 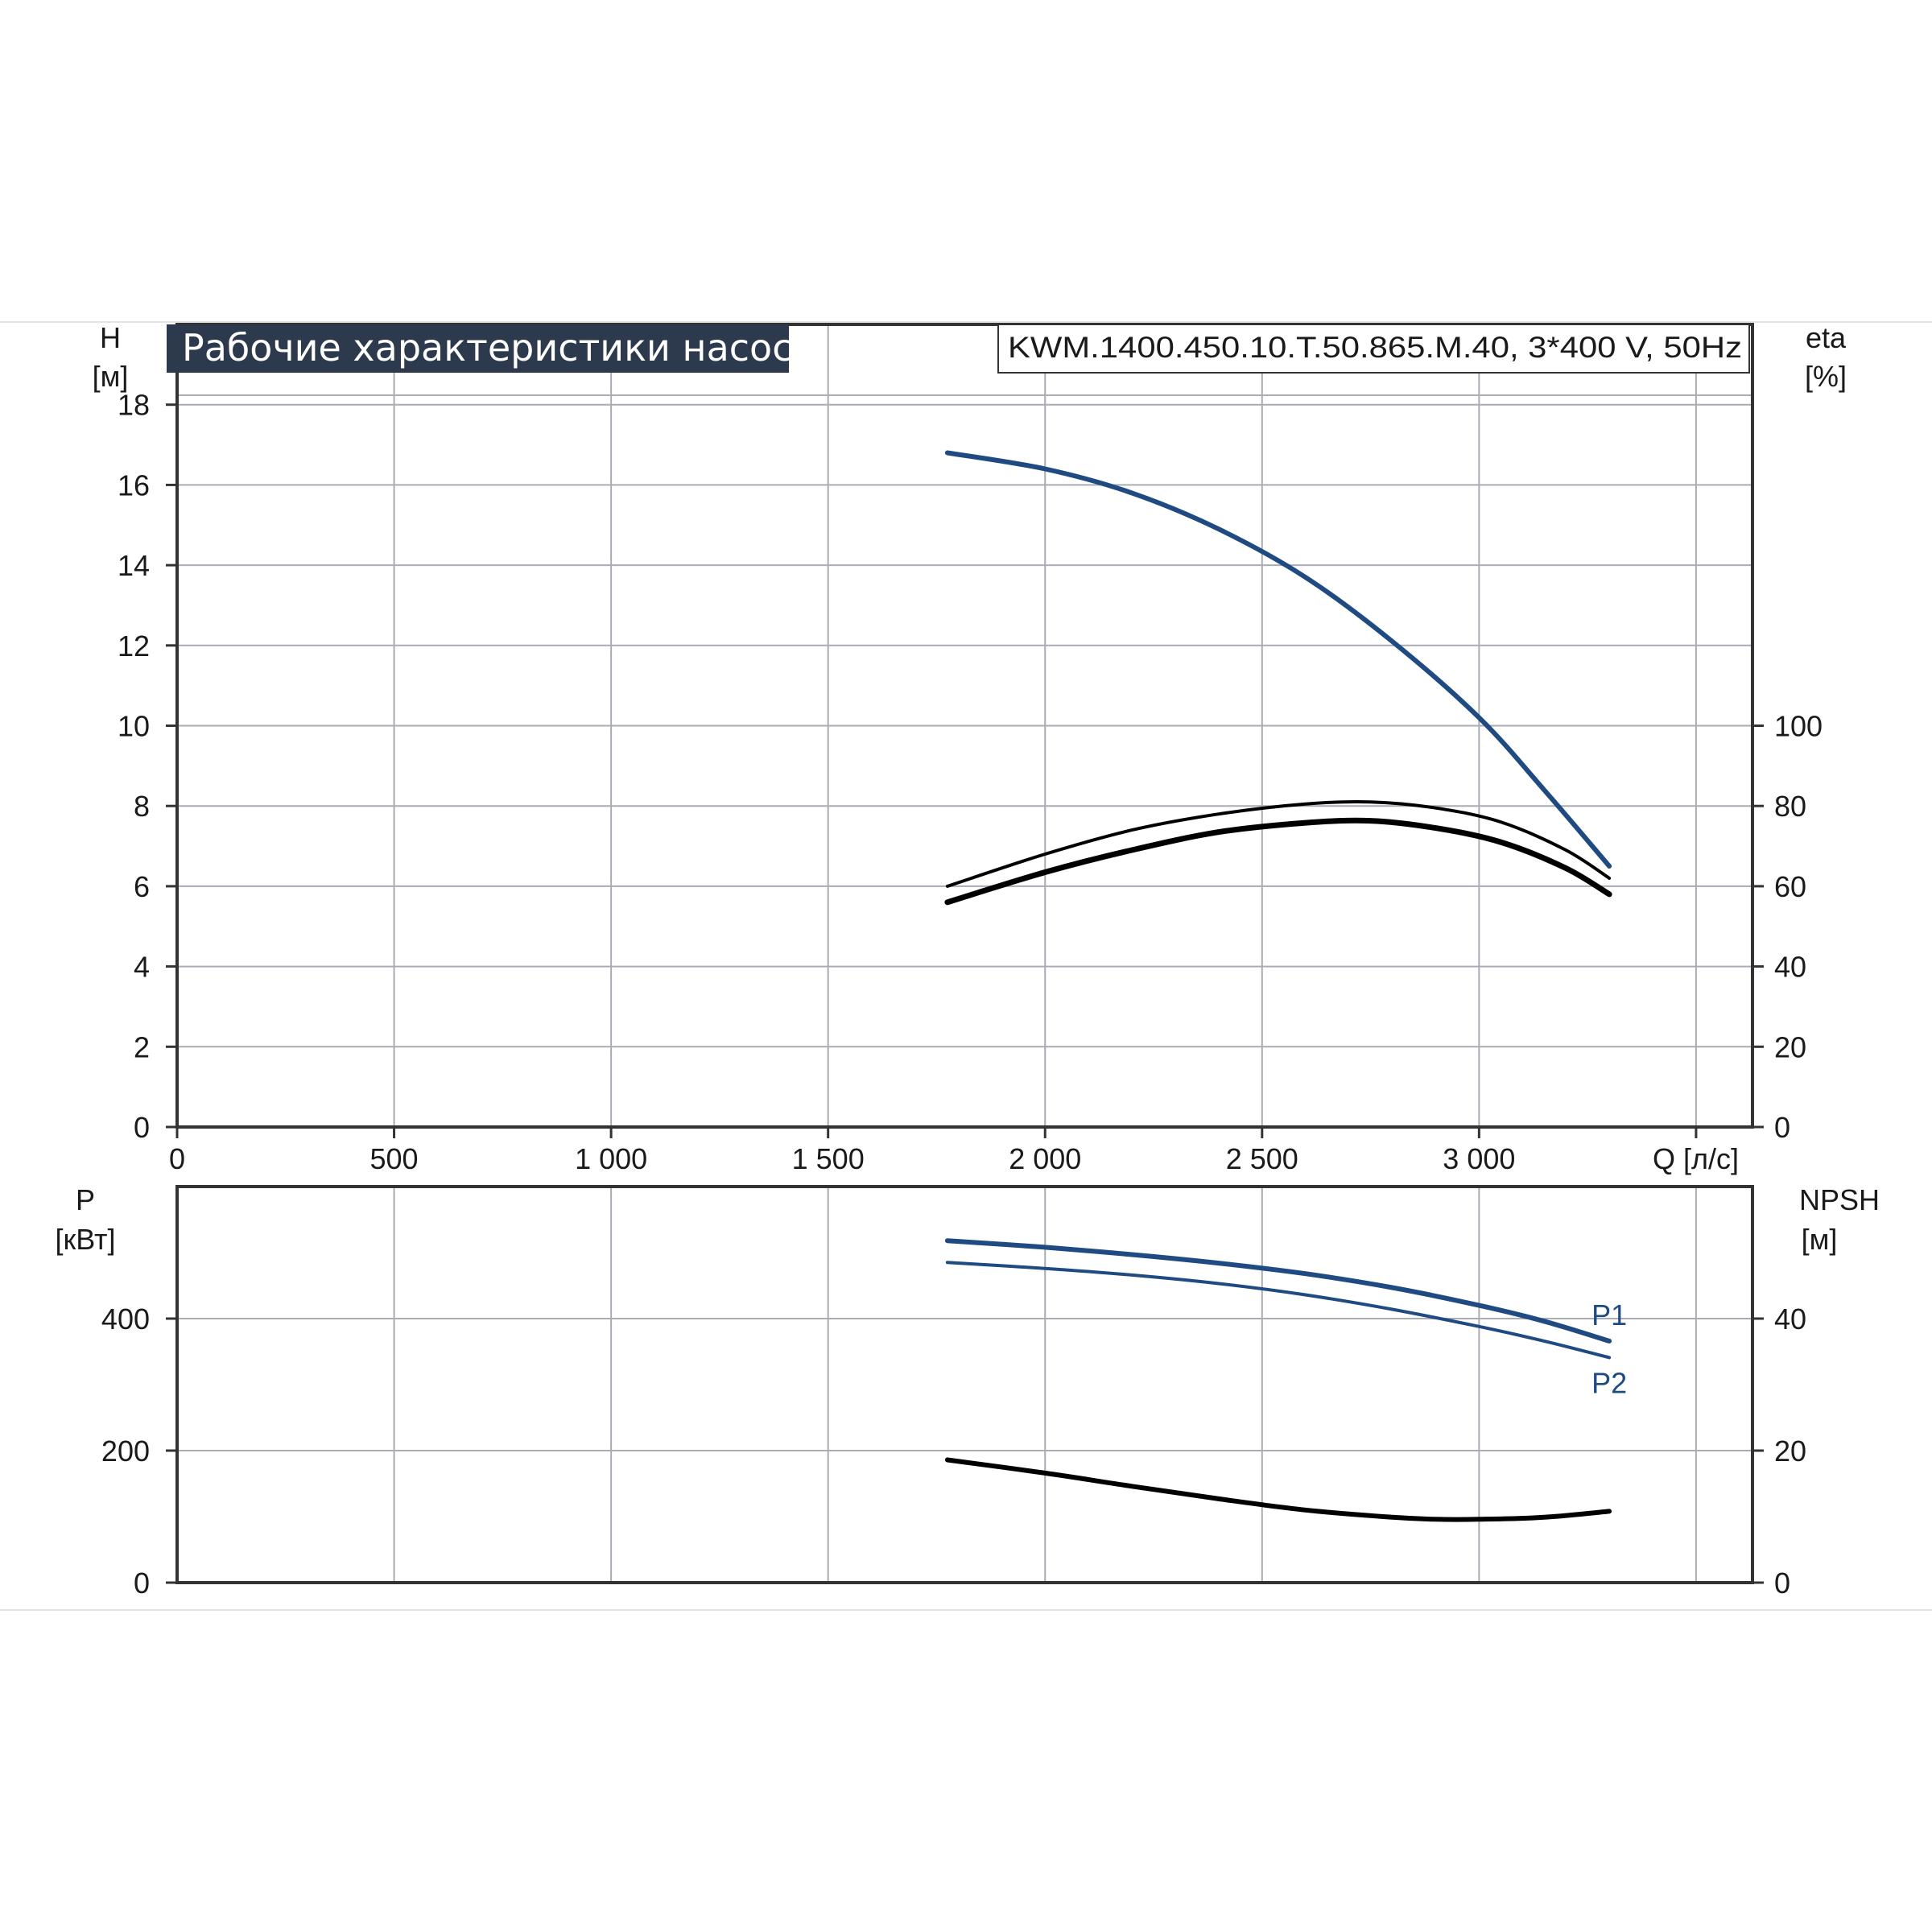 I want to click on bottom-y2tick-label-2: 40, so click(x=1790, y=1318).